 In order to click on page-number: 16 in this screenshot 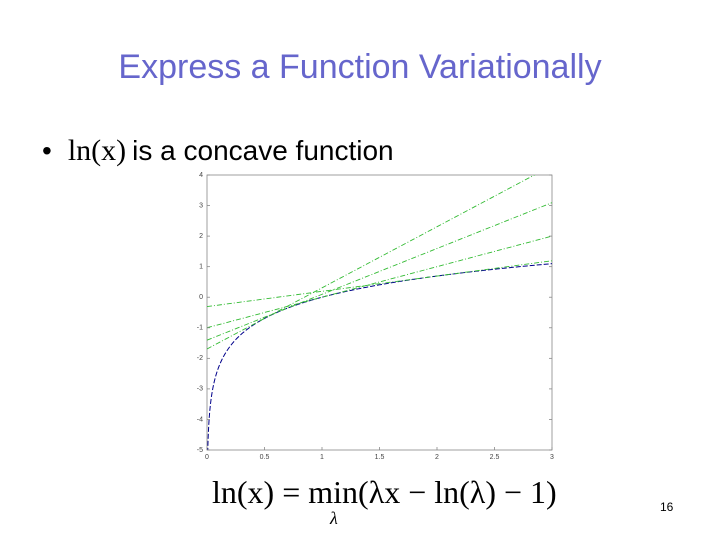, I will do `click(667, 507)`.